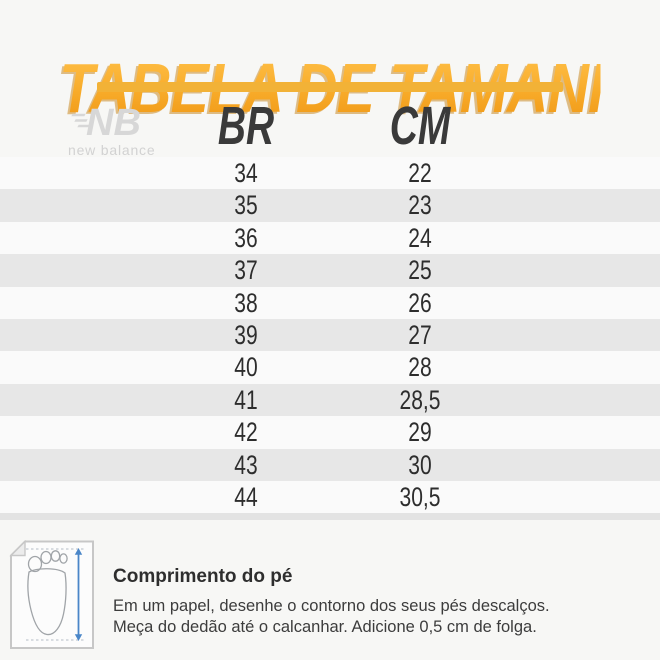 The width and height of the screenshot is (660, 660). I want to click on br-size: 39, so click(246, 334).